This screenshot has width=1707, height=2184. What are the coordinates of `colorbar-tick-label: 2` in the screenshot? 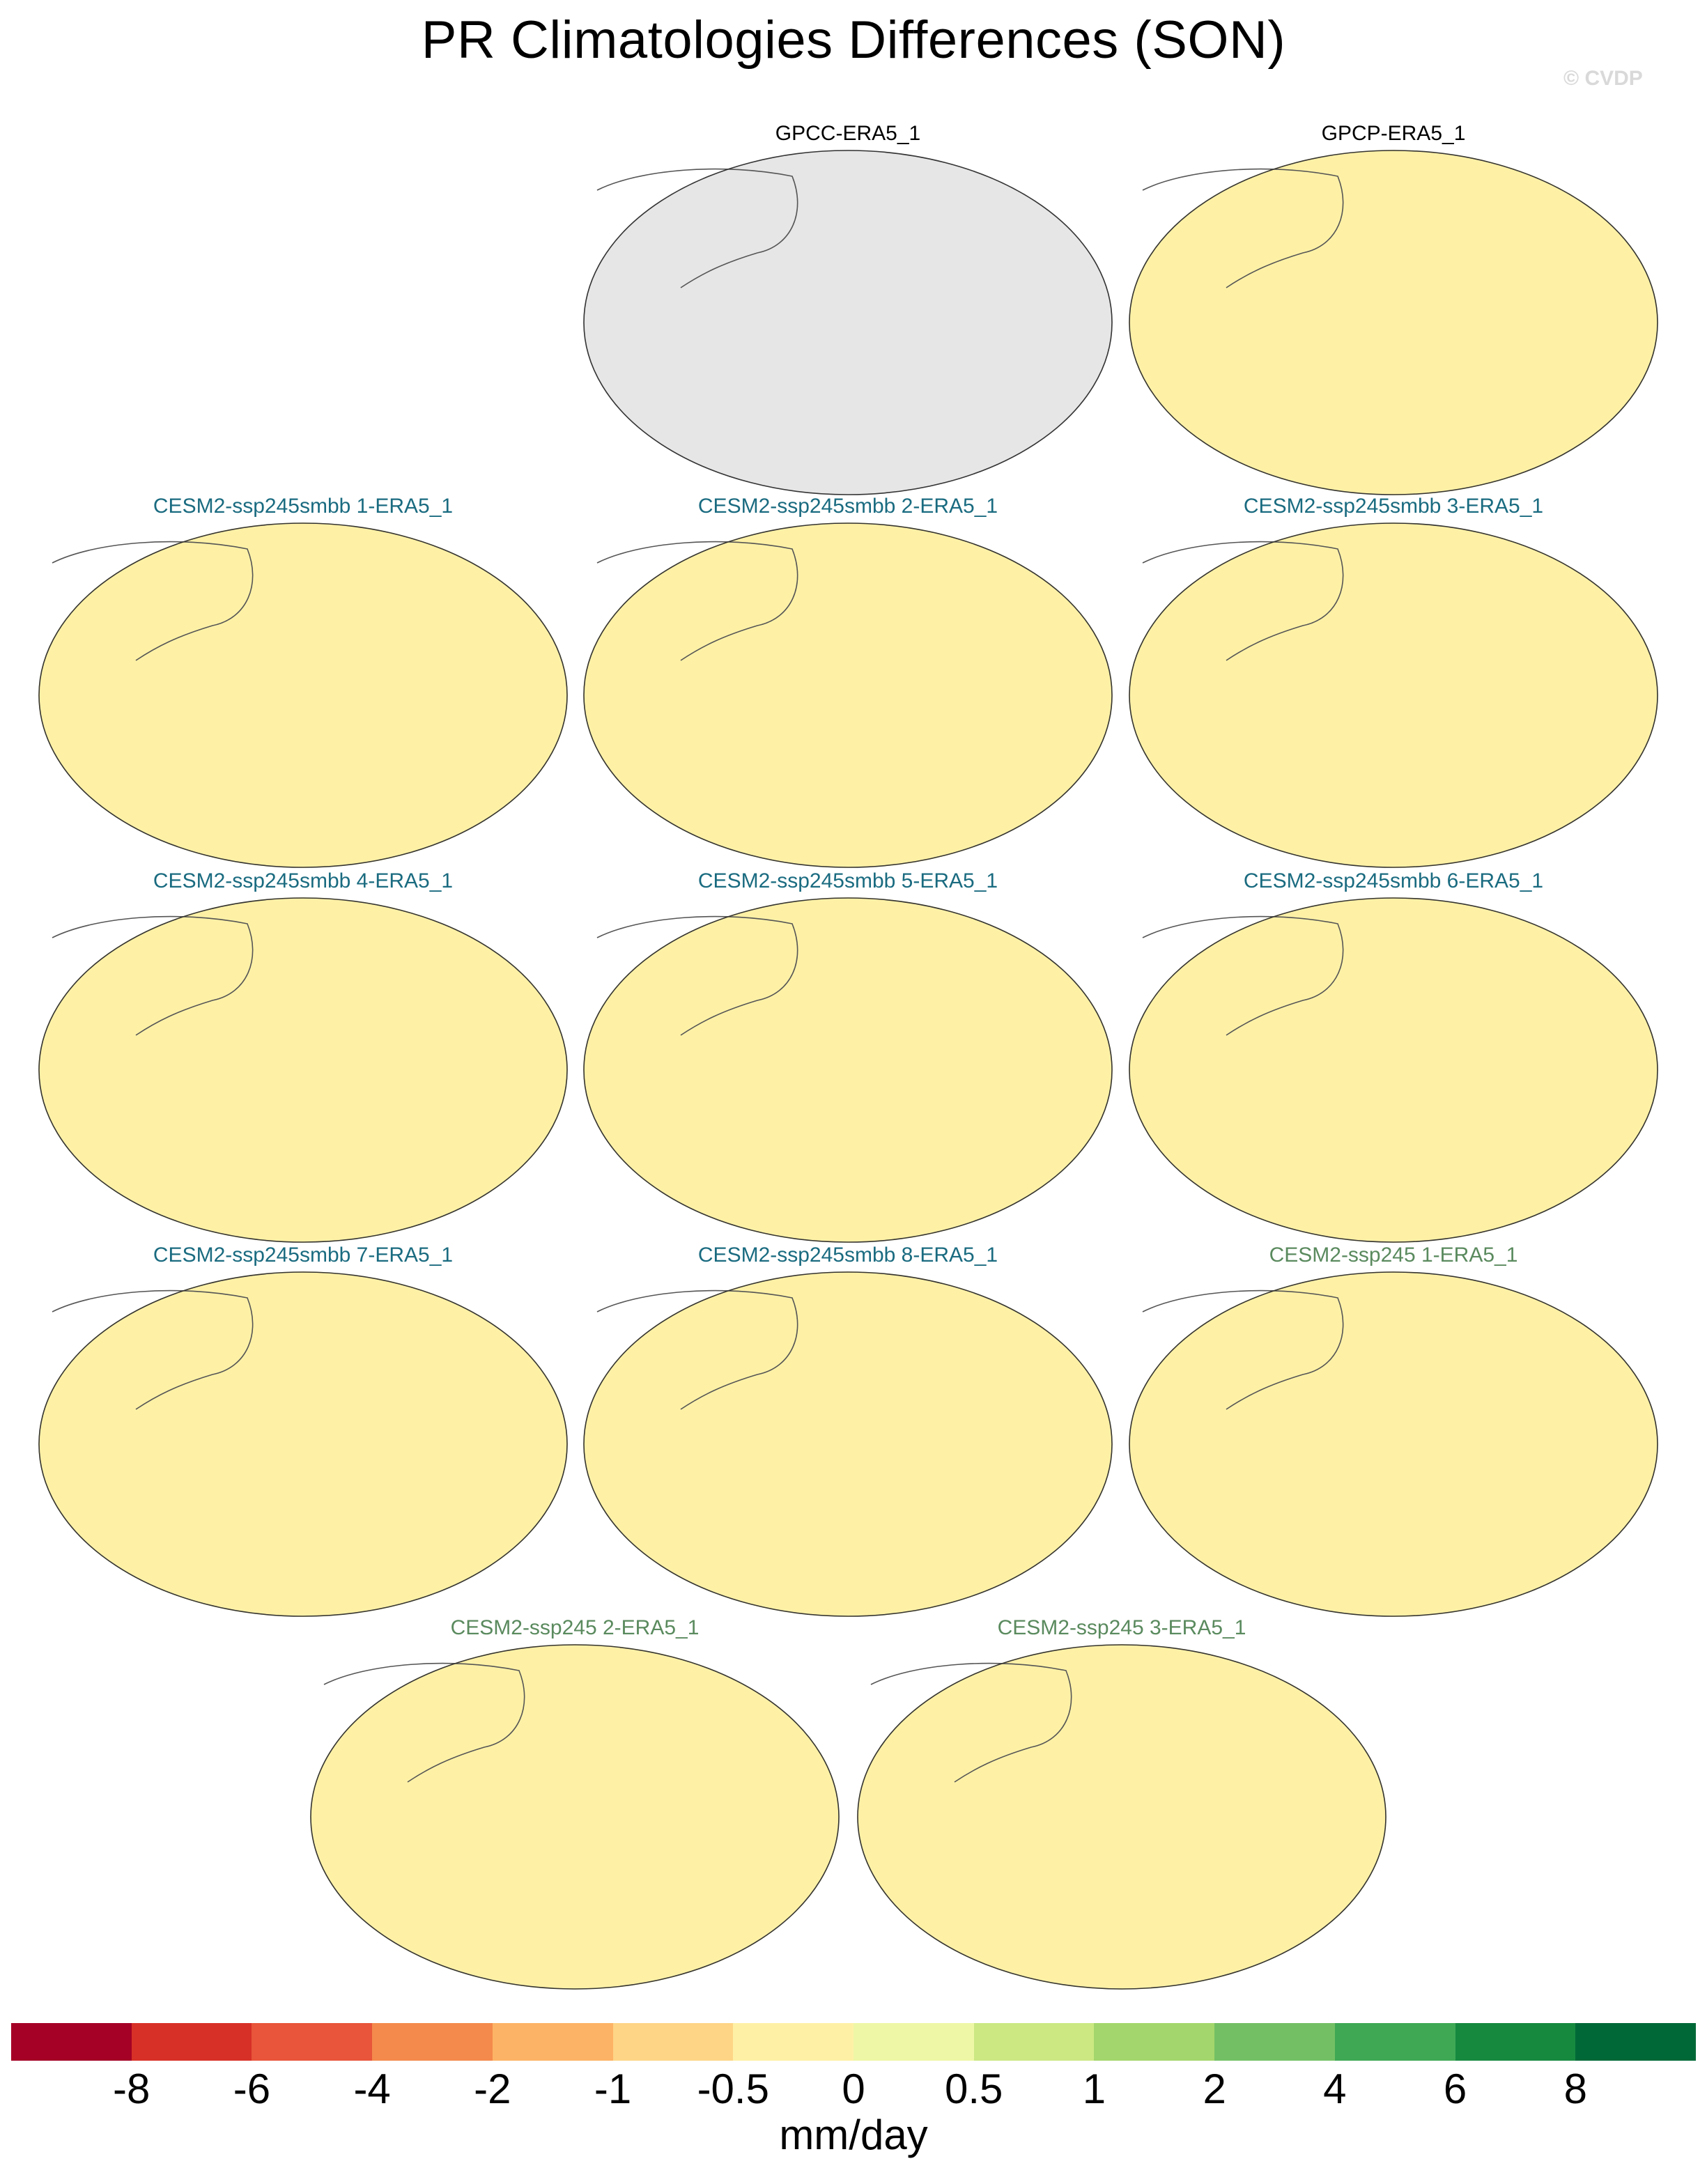 It's located at (1214, 2089).